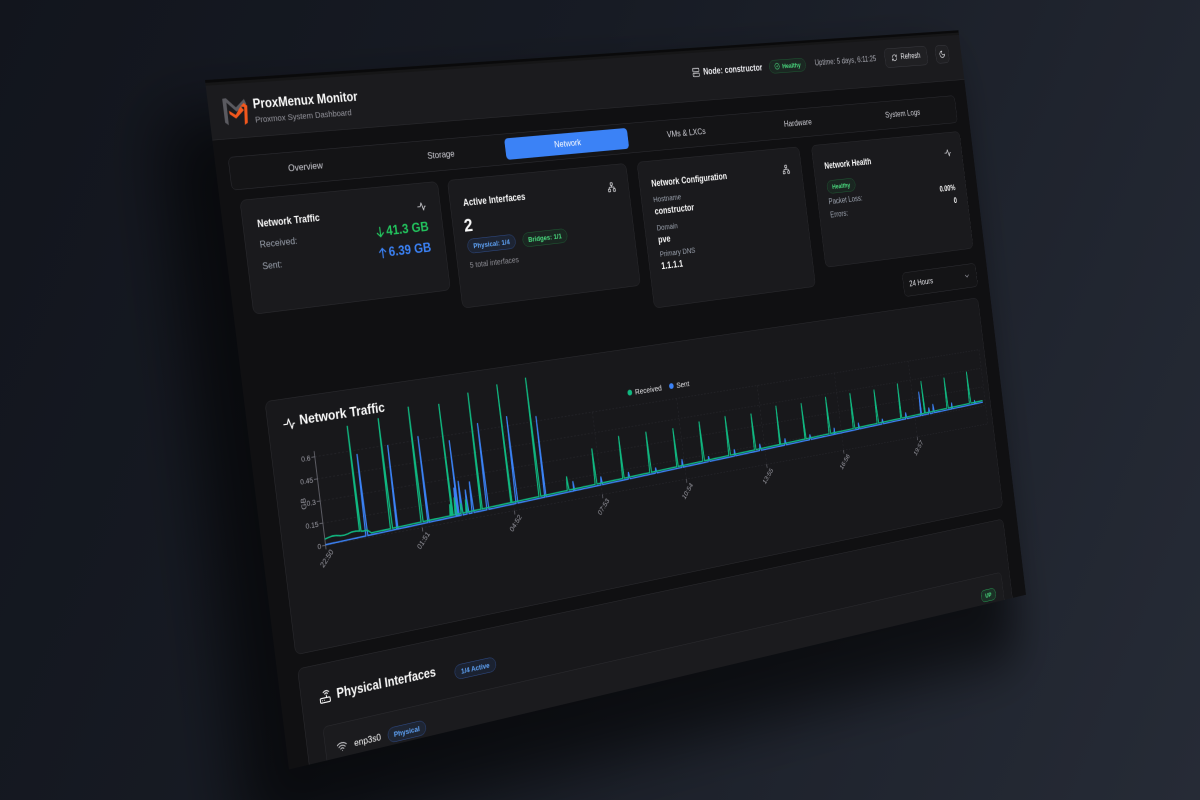 This screenshot has height=800, width=1200. I want to click on svg-text: 0.6, so click(306, 458).